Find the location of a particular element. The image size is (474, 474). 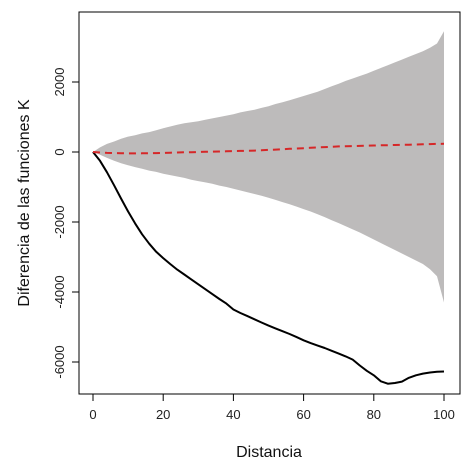

x-axis: 0 20 40 60 80 100 is located at coordinates (272, 408).